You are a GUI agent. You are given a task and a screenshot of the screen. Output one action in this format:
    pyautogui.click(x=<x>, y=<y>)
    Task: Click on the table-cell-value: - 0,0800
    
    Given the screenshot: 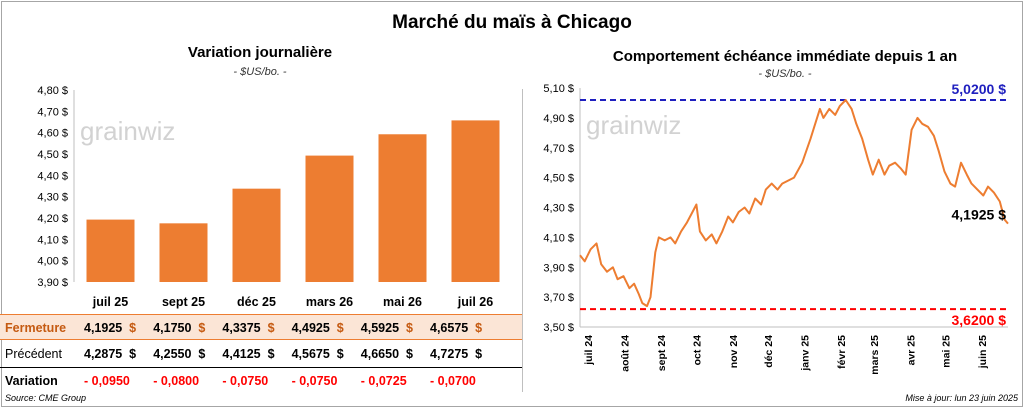 What is the action you would take?
    pyautogui.click(x=176, y=381)
    